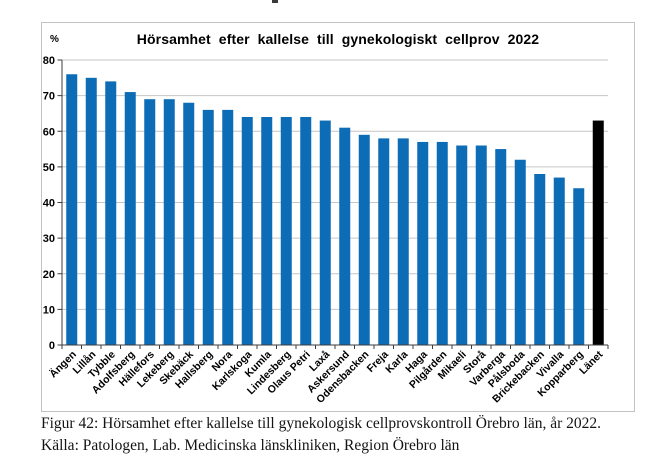 The width and height of the screenshot is (648, 464). I want to click on bar-Askersund, so click(345, 236).